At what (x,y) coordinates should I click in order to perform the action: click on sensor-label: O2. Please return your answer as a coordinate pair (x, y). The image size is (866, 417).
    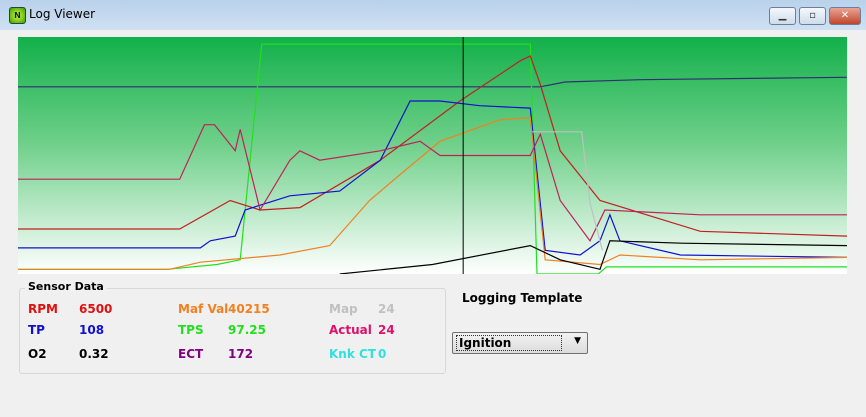
    Looking at the image, I should click on (37, 354).